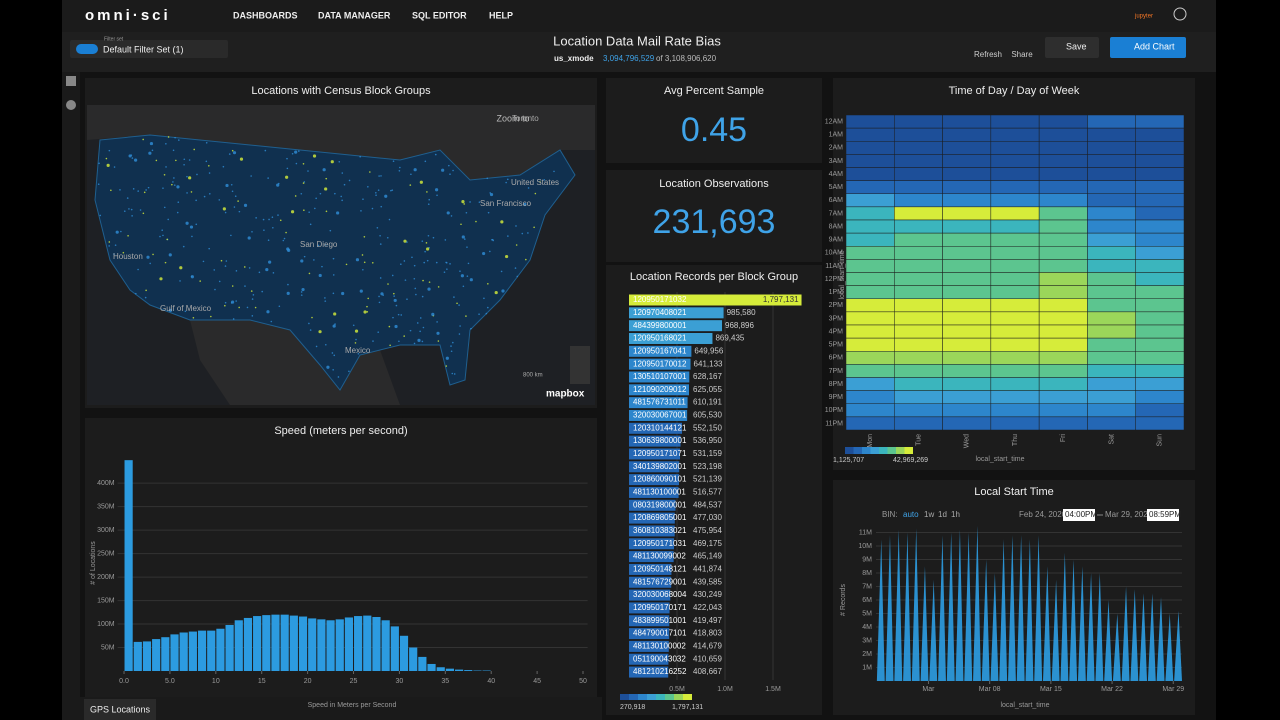  Describe the element at coordinates (149, 49) in the screenshot. I see `filter-select` at that location.